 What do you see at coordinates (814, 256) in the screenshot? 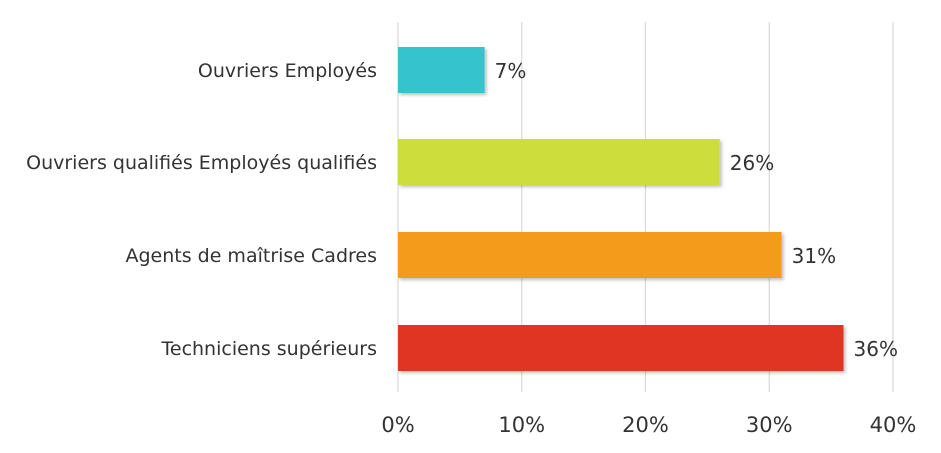
I see `value-label: 31%` at bounding box center [814, 256].